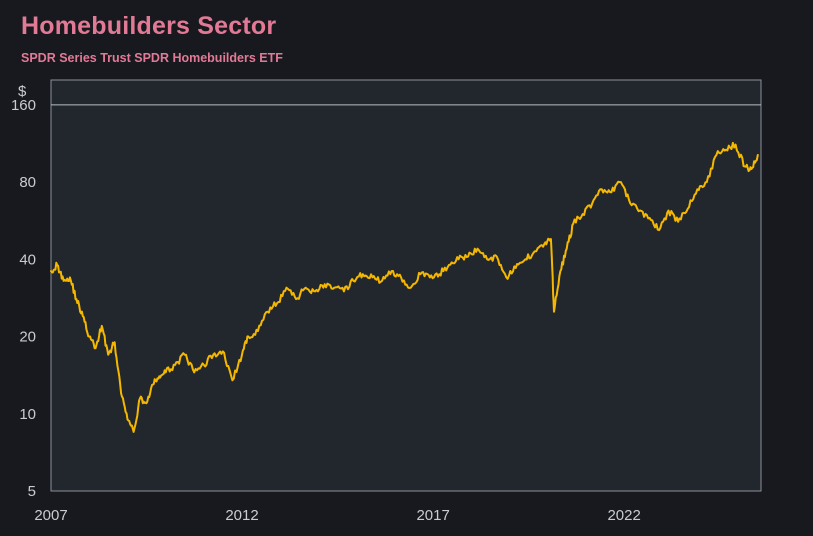 This screenshot has width=813, height=536. I want to click on x-tick-label: 2017, so click(432, 515).